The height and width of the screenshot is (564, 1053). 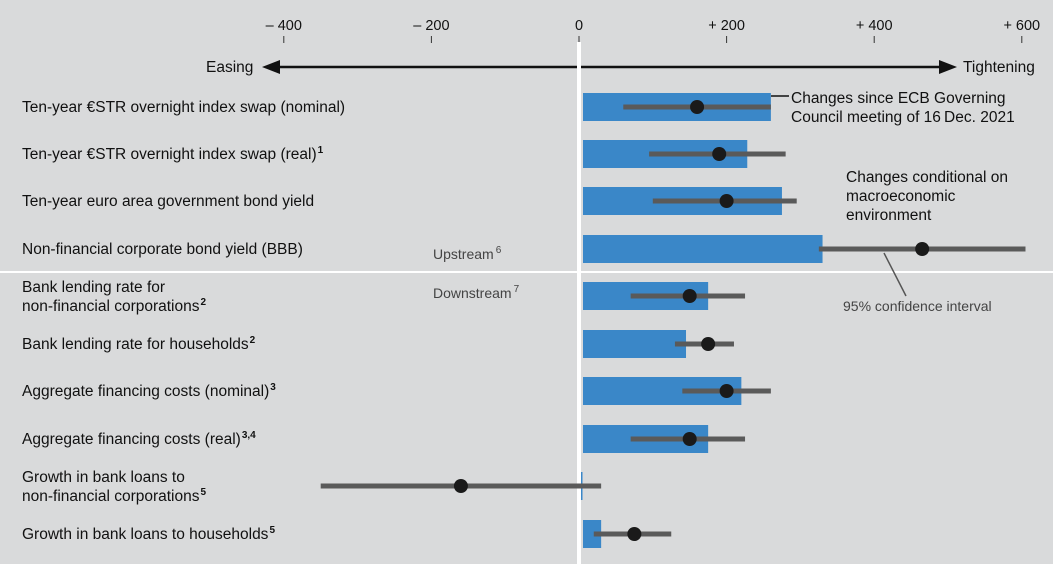 What do you see at coordinates (114, 496) in the screenshot?
I see `row-label-line-2: non-financial corporations5` at bounding box center [114, 496].